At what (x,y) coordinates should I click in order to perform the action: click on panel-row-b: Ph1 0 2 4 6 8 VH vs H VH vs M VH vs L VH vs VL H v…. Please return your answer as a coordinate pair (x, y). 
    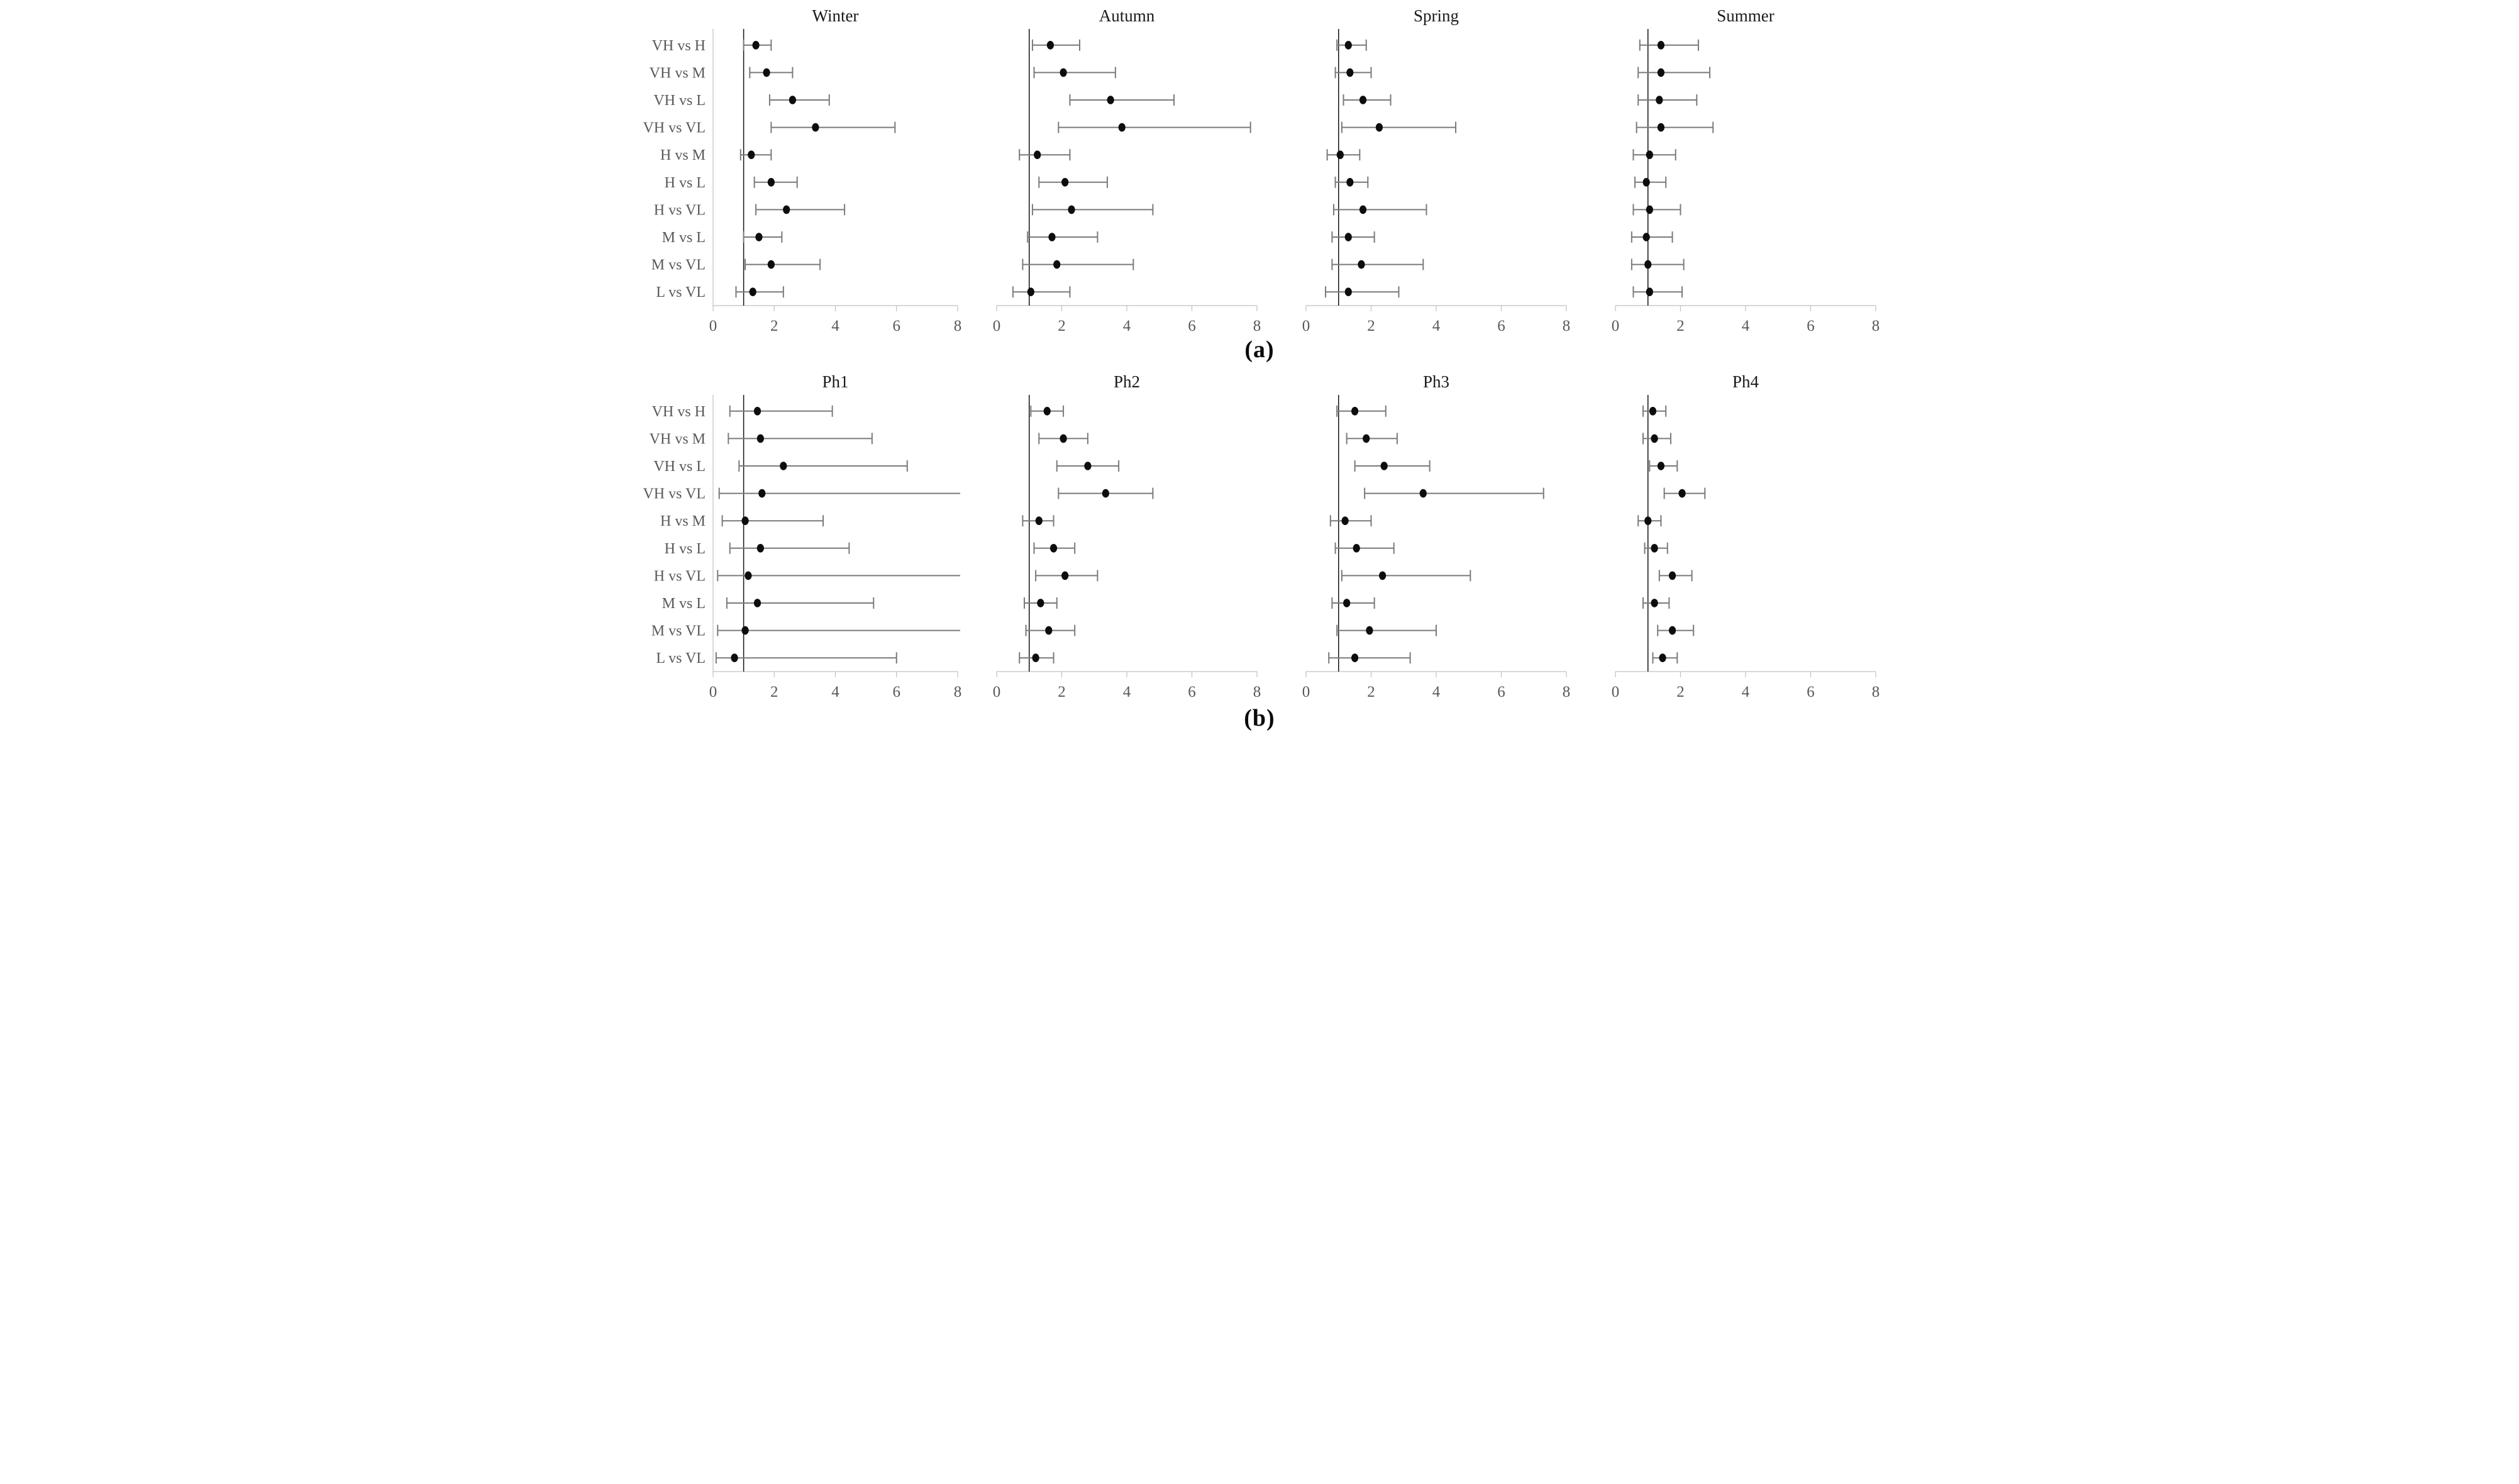
    Looking at the image, I should click on (1260, 537).